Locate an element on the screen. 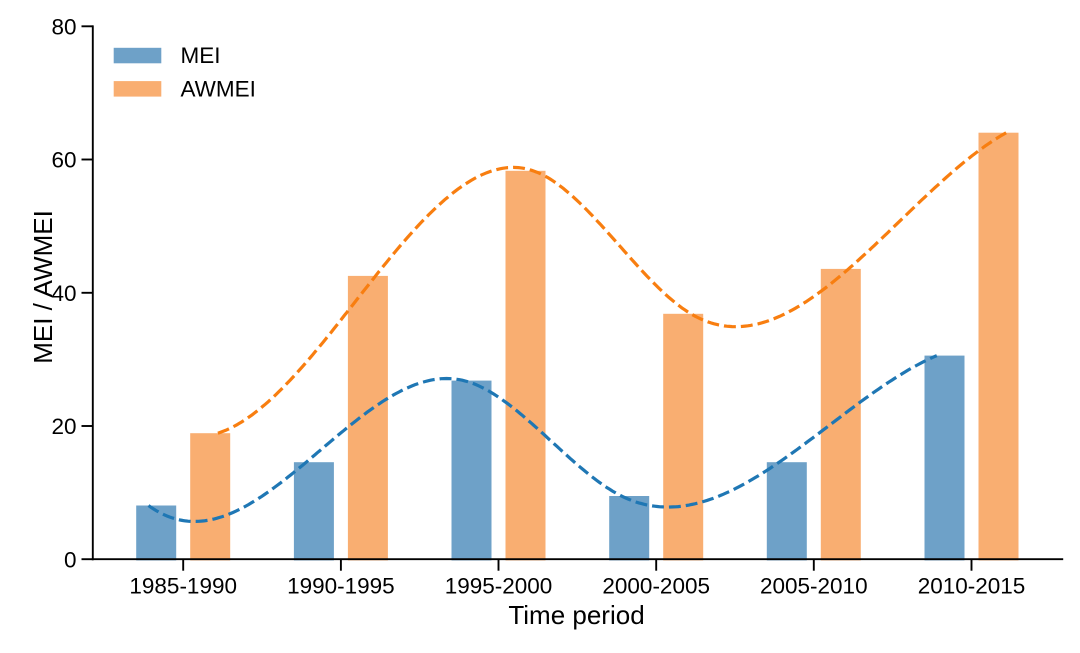 The width and height of the screenshot is (1080, 653). svg-text: MEI is located at coordinates (201, 55).